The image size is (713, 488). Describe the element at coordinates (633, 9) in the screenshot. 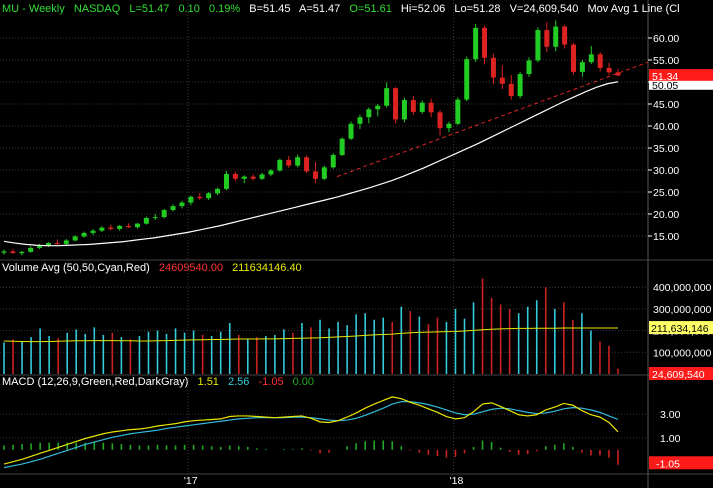

I see `study-label: Mov Avg 1 Line (Cl` at that location.